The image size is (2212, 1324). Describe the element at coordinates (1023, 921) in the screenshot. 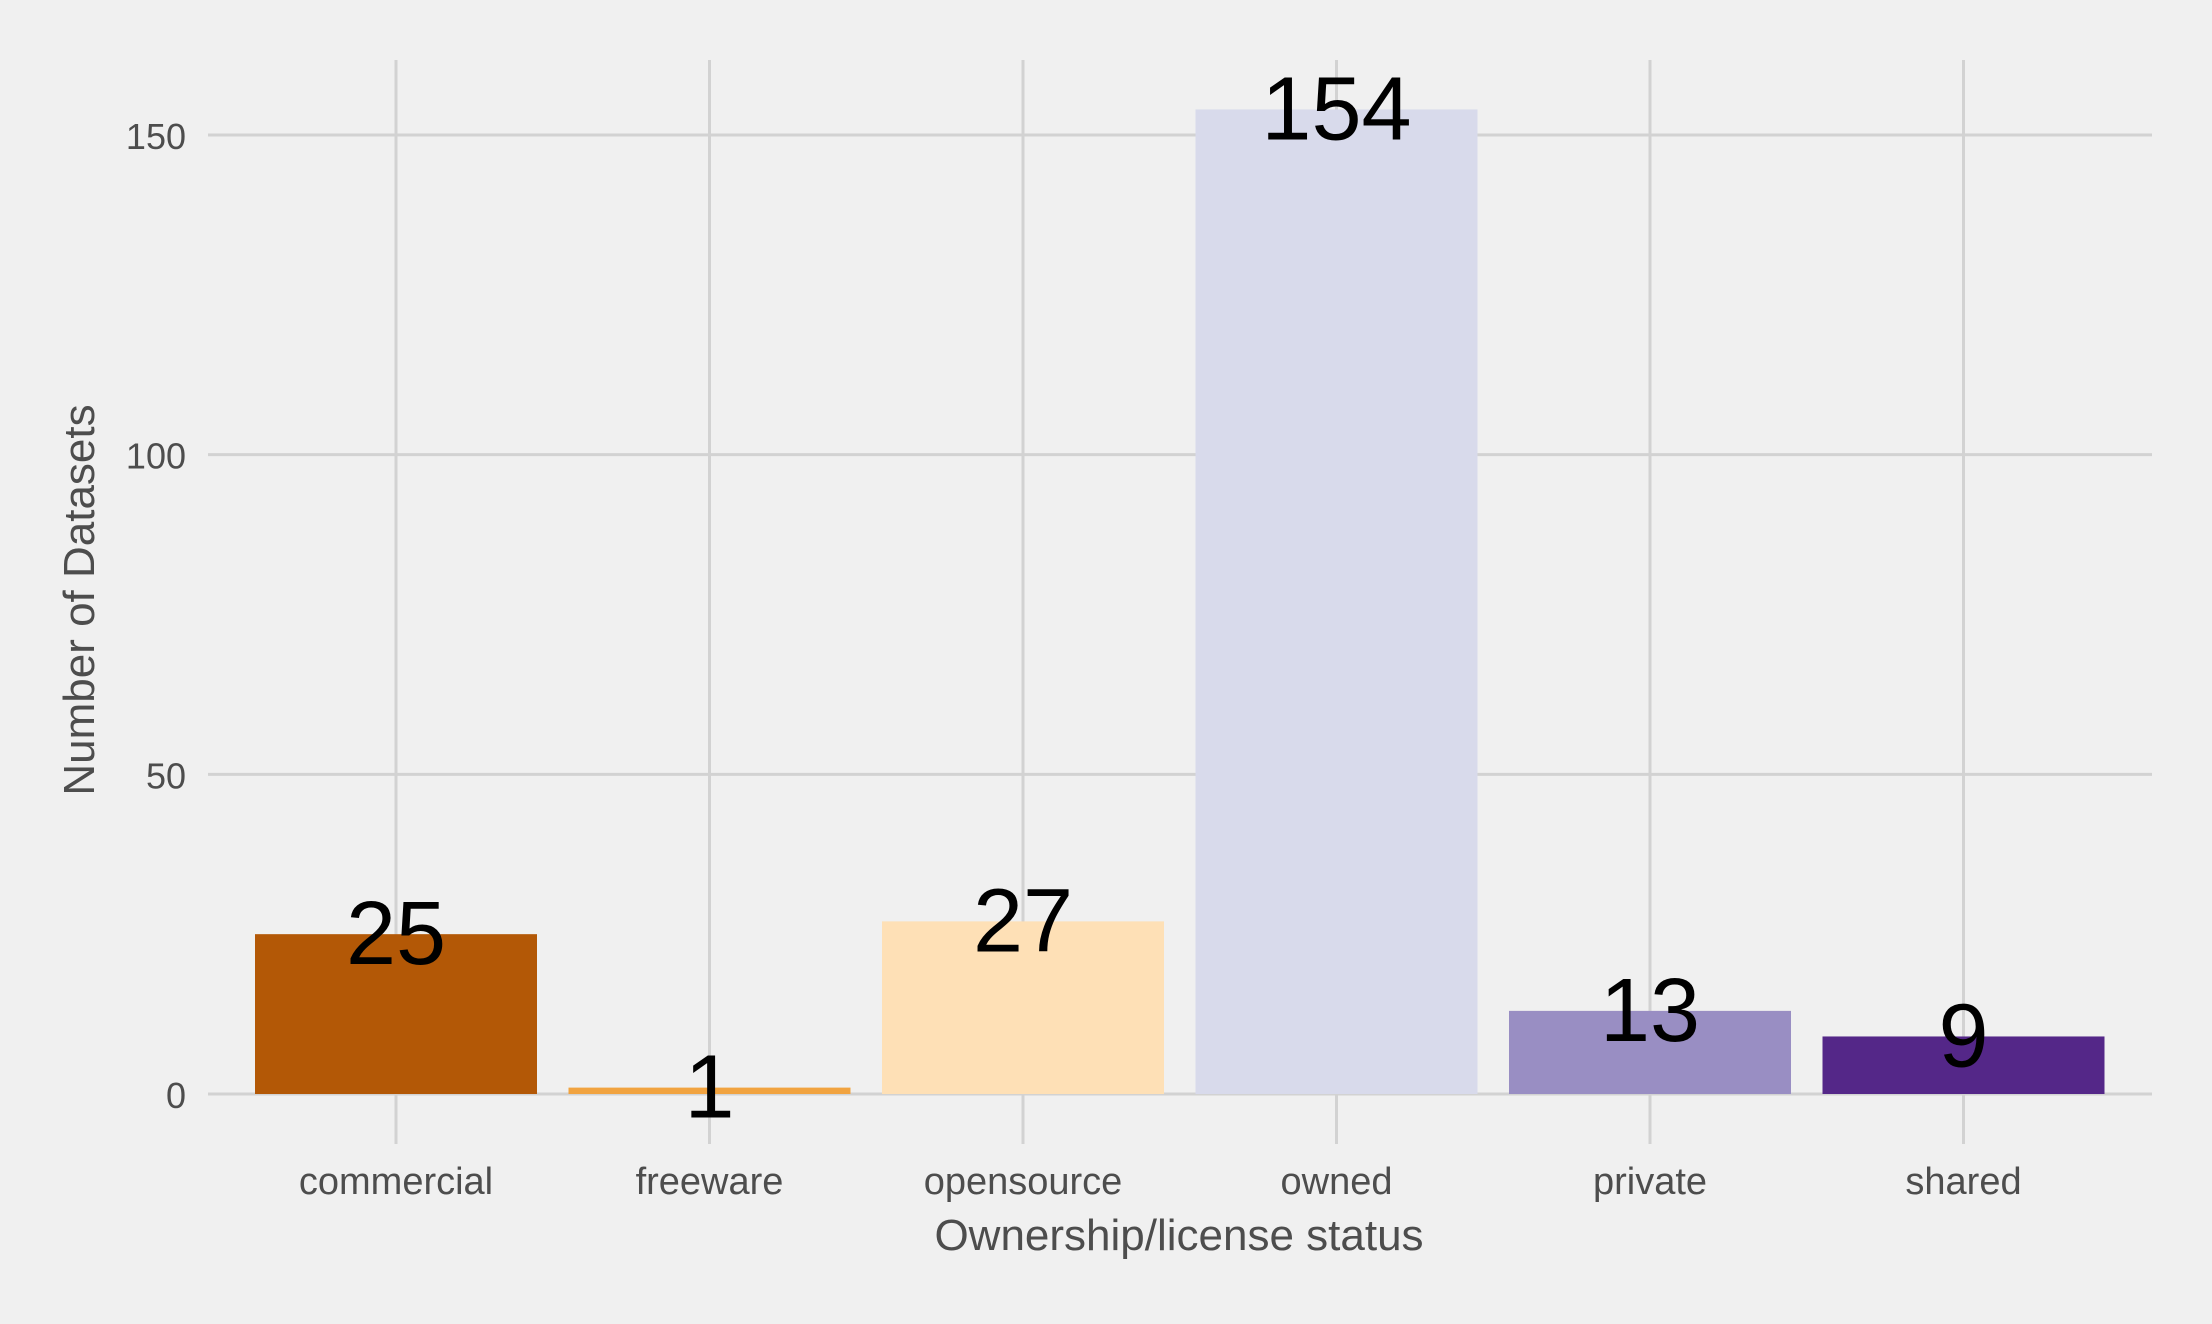

I see `data-label: 27` at that location.